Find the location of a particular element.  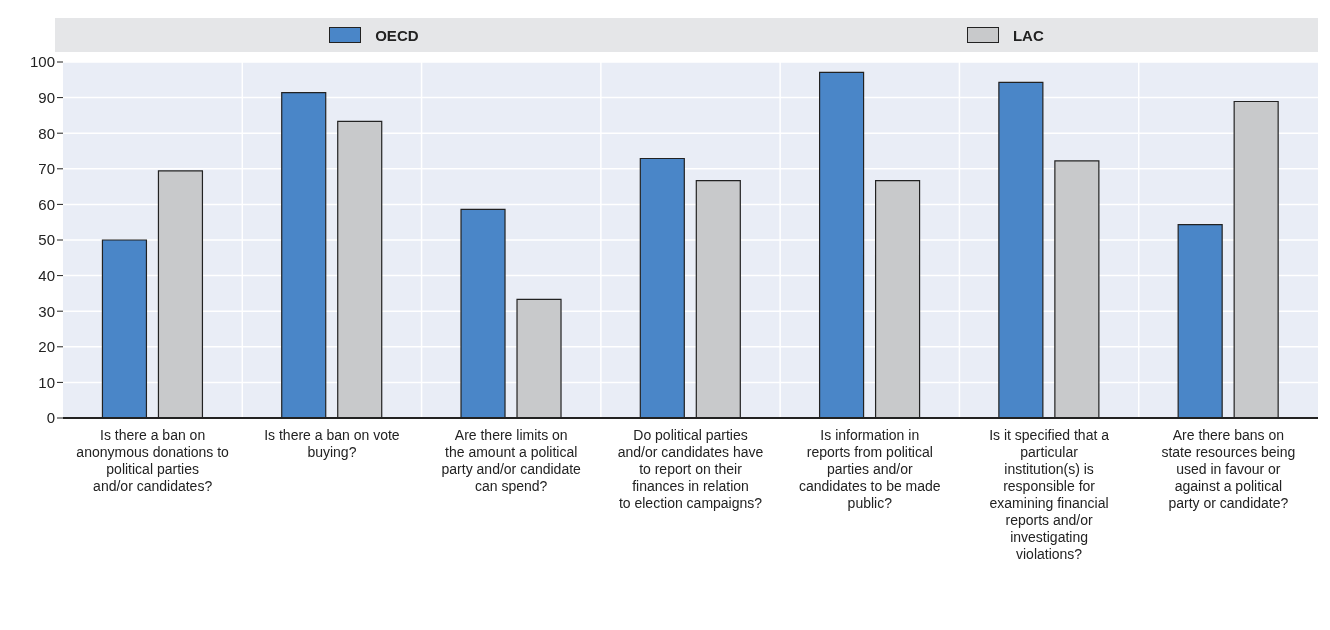

x-tick-label: Do political parties and/or candidates have to report on their finances in relation to election campaigns? is located at coordinates (690, 469).